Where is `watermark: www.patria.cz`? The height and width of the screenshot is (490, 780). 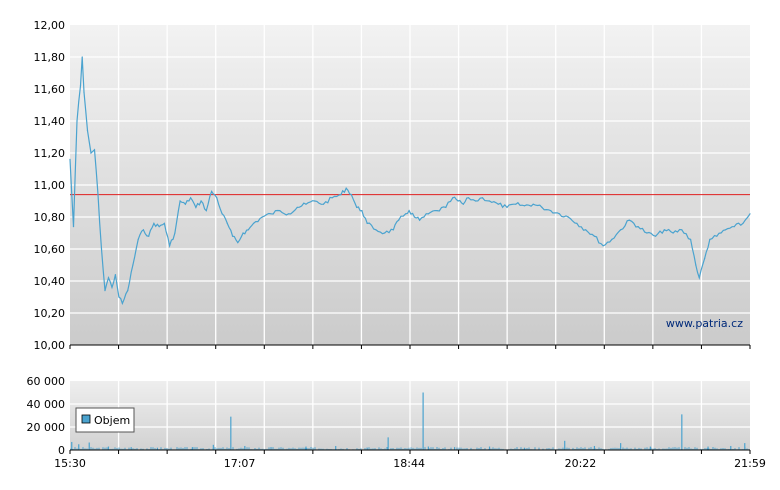 watermark: www.patria.cz is located at coordinates (704, 323).